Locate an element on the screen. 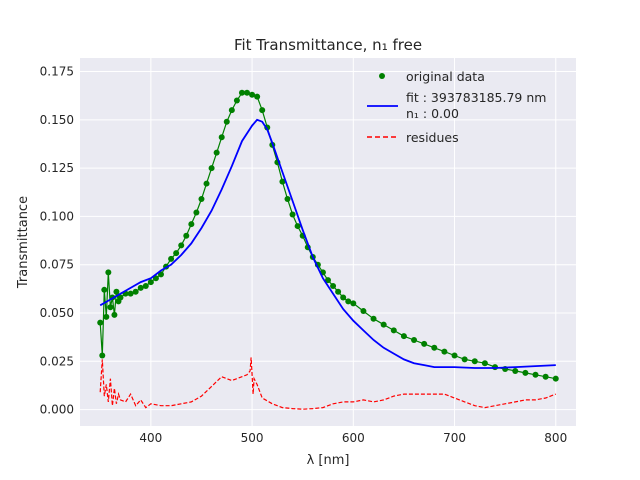  legend-original-data-marker is located at coordinates (382, 76).